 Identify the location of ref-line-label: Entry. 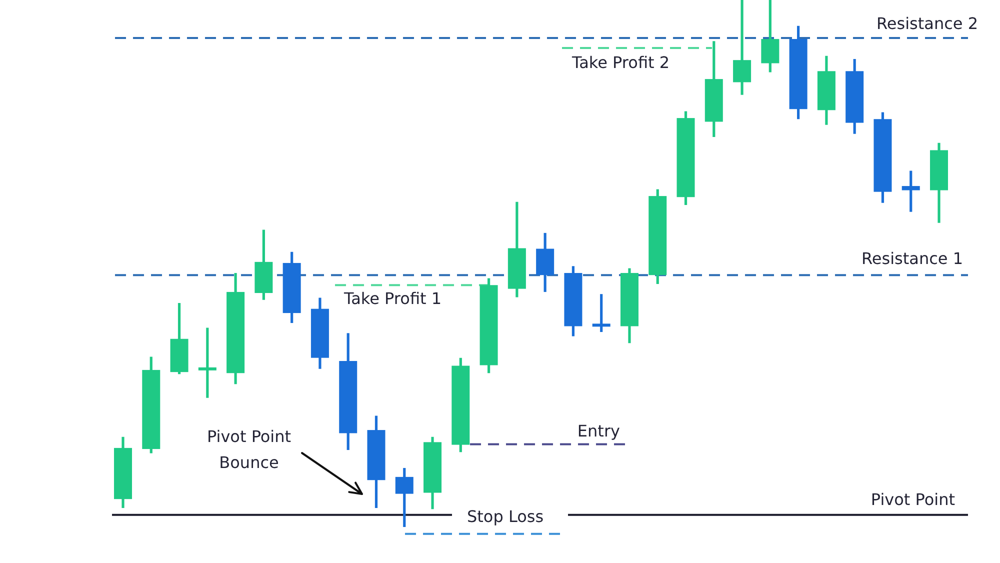
(598, 430).